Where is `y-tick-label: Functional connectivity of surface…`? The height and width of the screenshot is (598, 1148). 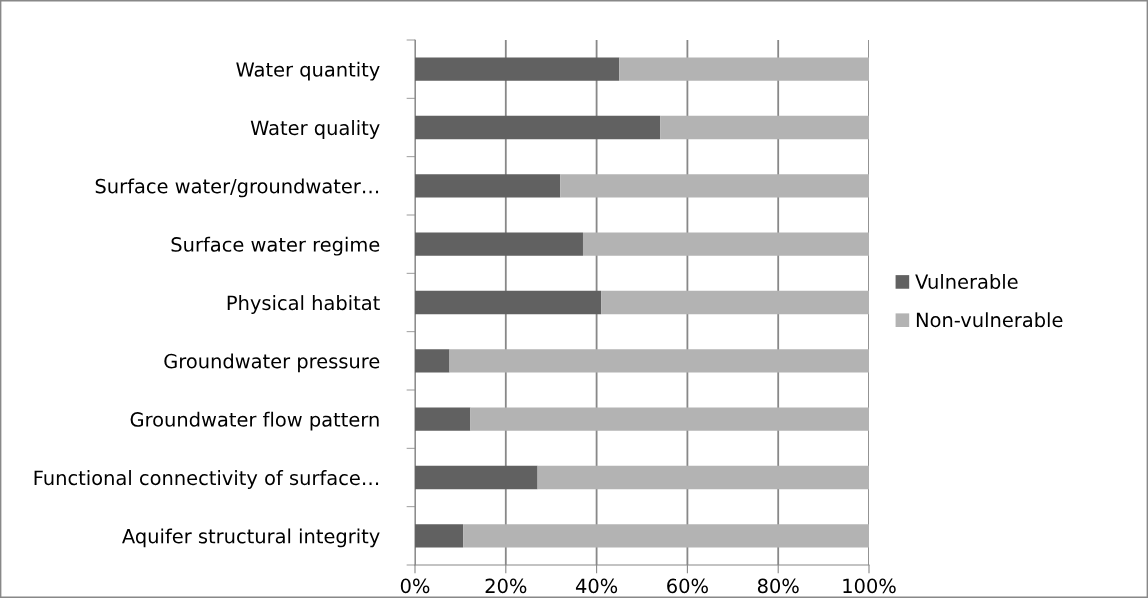
y-tick-label: Functional connectivity of surface… is located at coordinates (206, 479).